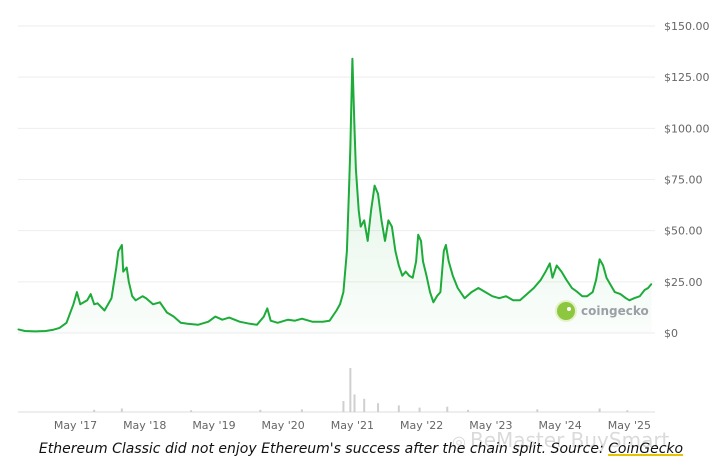 This screenshot has width=722, height=470. Describe the element at coordinates (352, 425) in the screenshot. I see `x-tick-label: May '21` at that location.